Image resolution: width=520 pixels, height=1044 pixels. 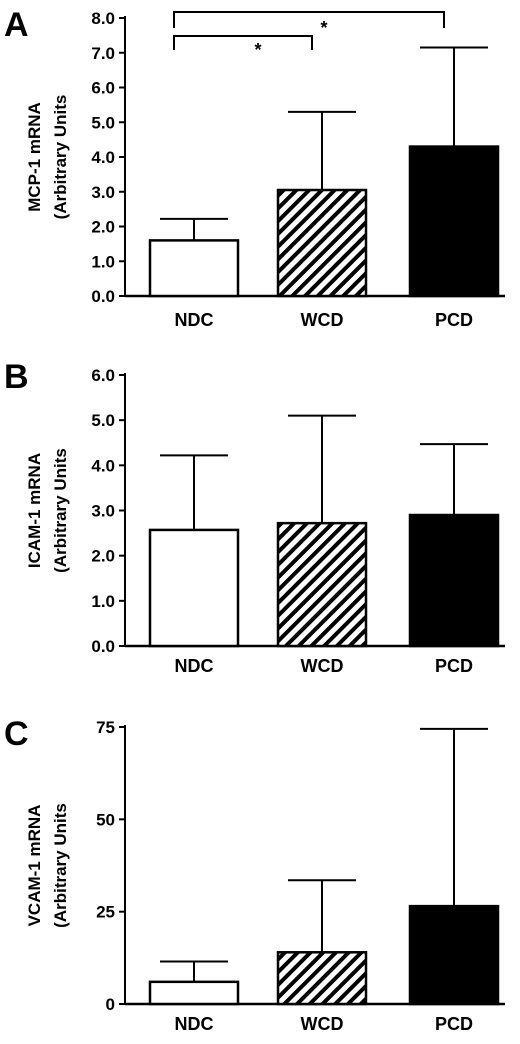 What do you see at coordinates (16, 25) in the screenshot?
I see `panel-letter: A` at bounding box center [16, 25].